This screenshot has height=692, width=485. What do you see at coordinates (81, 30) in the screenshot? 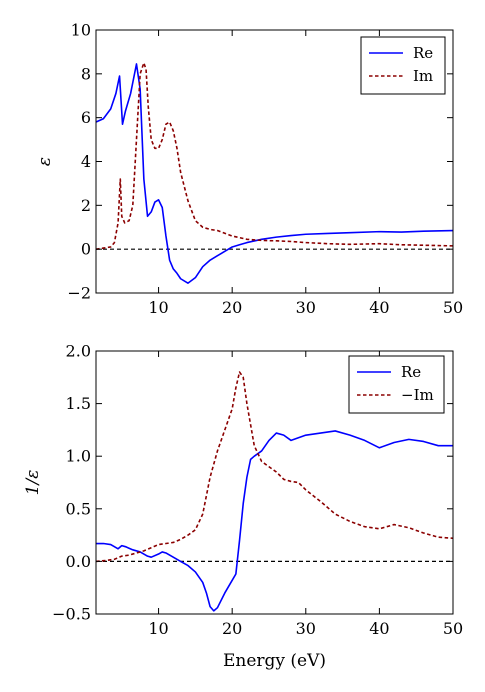
I see `y-tick-label: 10` at bounding box center [81, 30].